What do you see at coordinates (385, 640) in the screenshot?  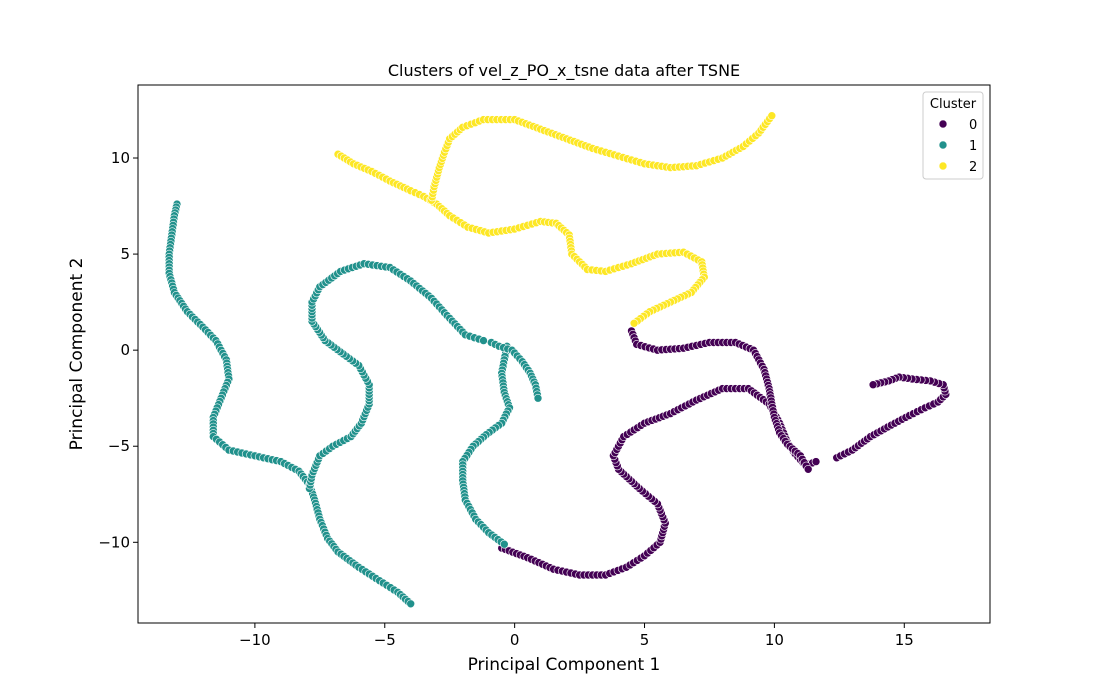 I see `x-tick-label: −5` at bounding box center [385, 640].